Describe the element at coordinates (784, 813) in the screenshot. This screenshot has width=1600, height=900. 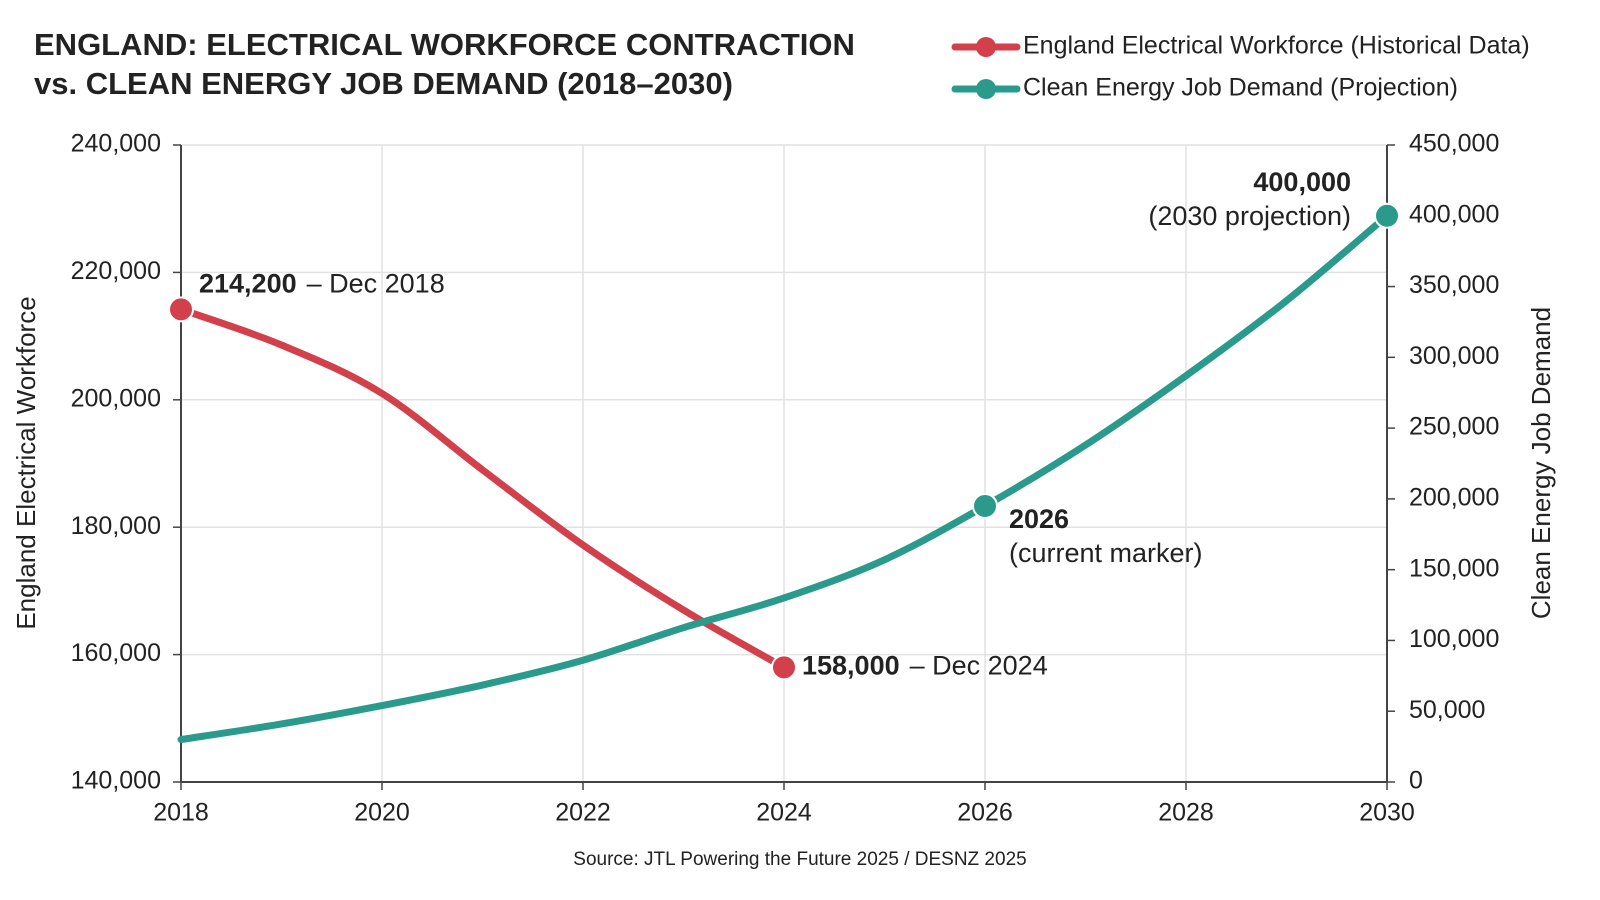
I see `x-tick-label: 2024` at that location.